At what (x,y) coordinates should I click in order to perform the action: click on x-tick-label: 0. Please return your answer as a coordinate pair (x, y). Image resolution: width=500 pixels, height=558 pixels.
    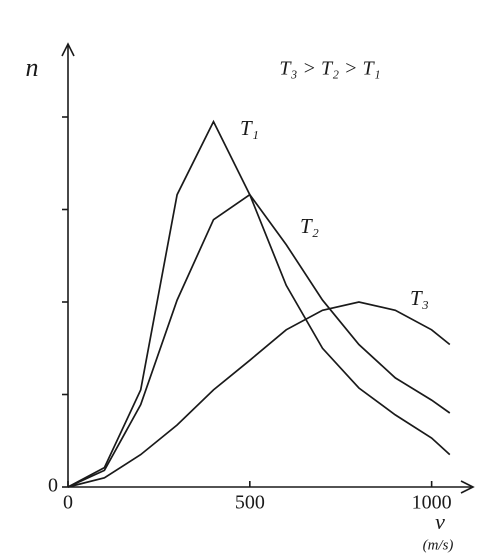
    Looking at the image, I should click on (68, 503).